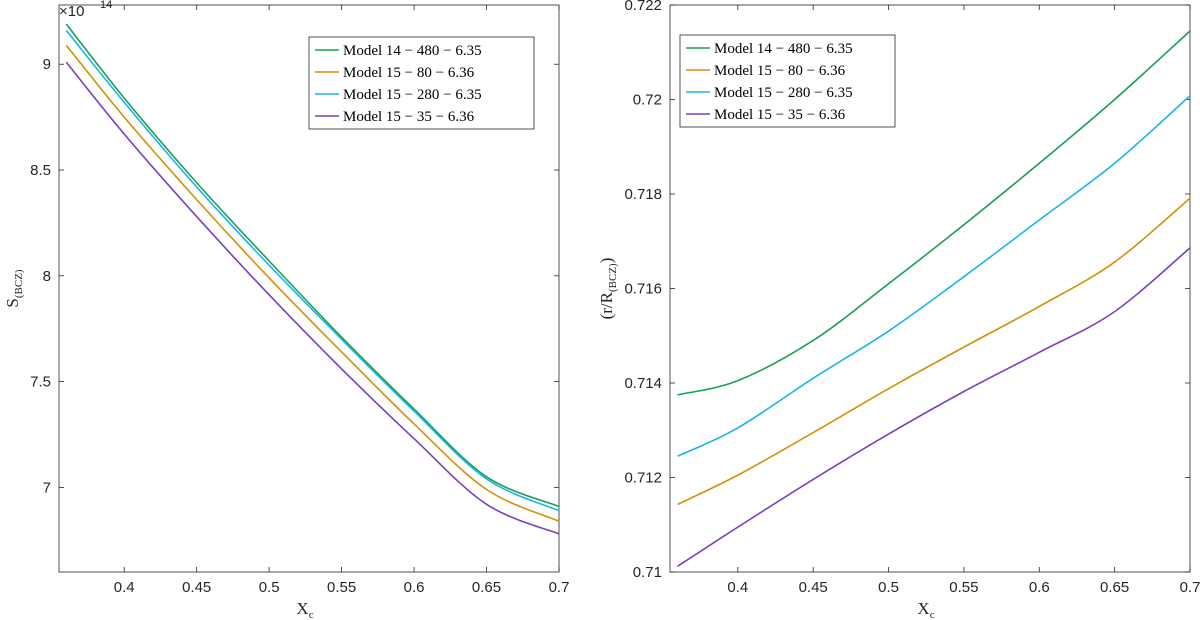 Image resolution: width=1200 pixels, height=620 pixels. What do you see at coordinates (608, 289) in the screenshot?
I see `y-axis-label: (r/R(BCZ))` at bounding box center [608, 289].